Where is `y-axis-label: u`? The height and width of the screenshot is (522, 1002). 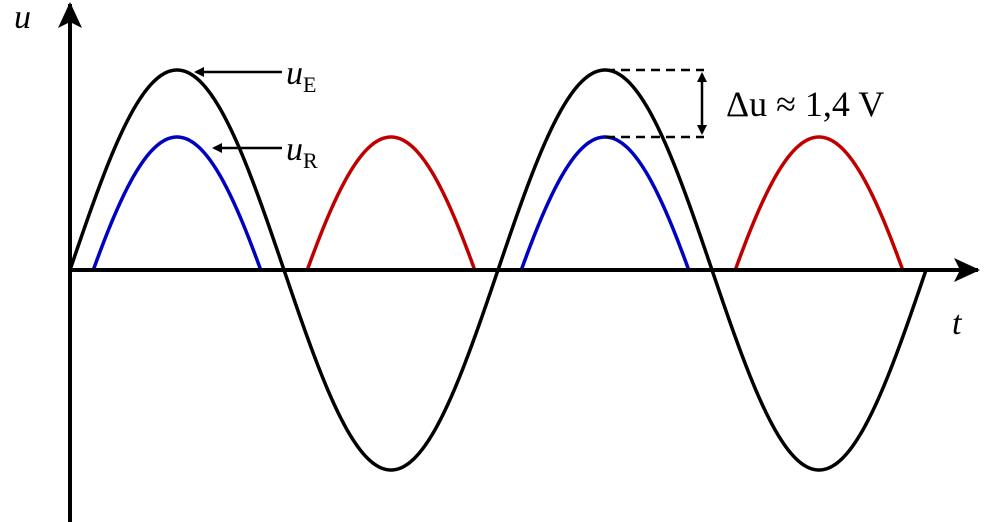 y-axis-label: u is located at coordinates (22, 18).